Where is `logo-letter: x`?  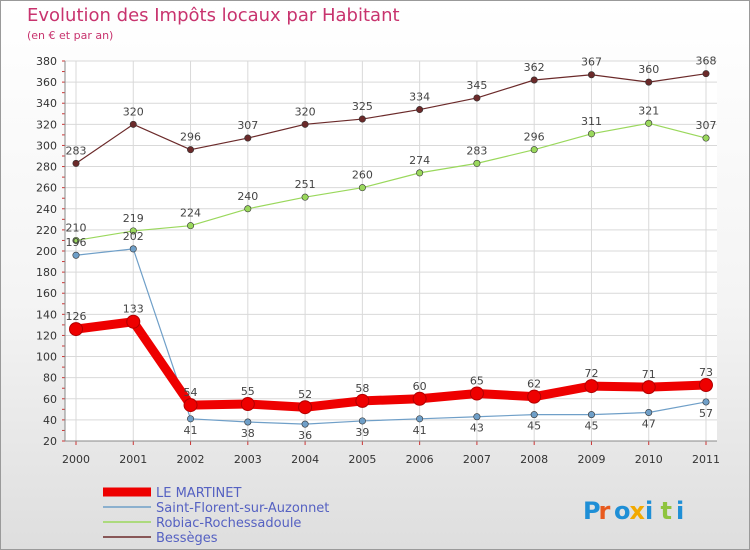
logo-letter: x is located at coordinates (638, 511).